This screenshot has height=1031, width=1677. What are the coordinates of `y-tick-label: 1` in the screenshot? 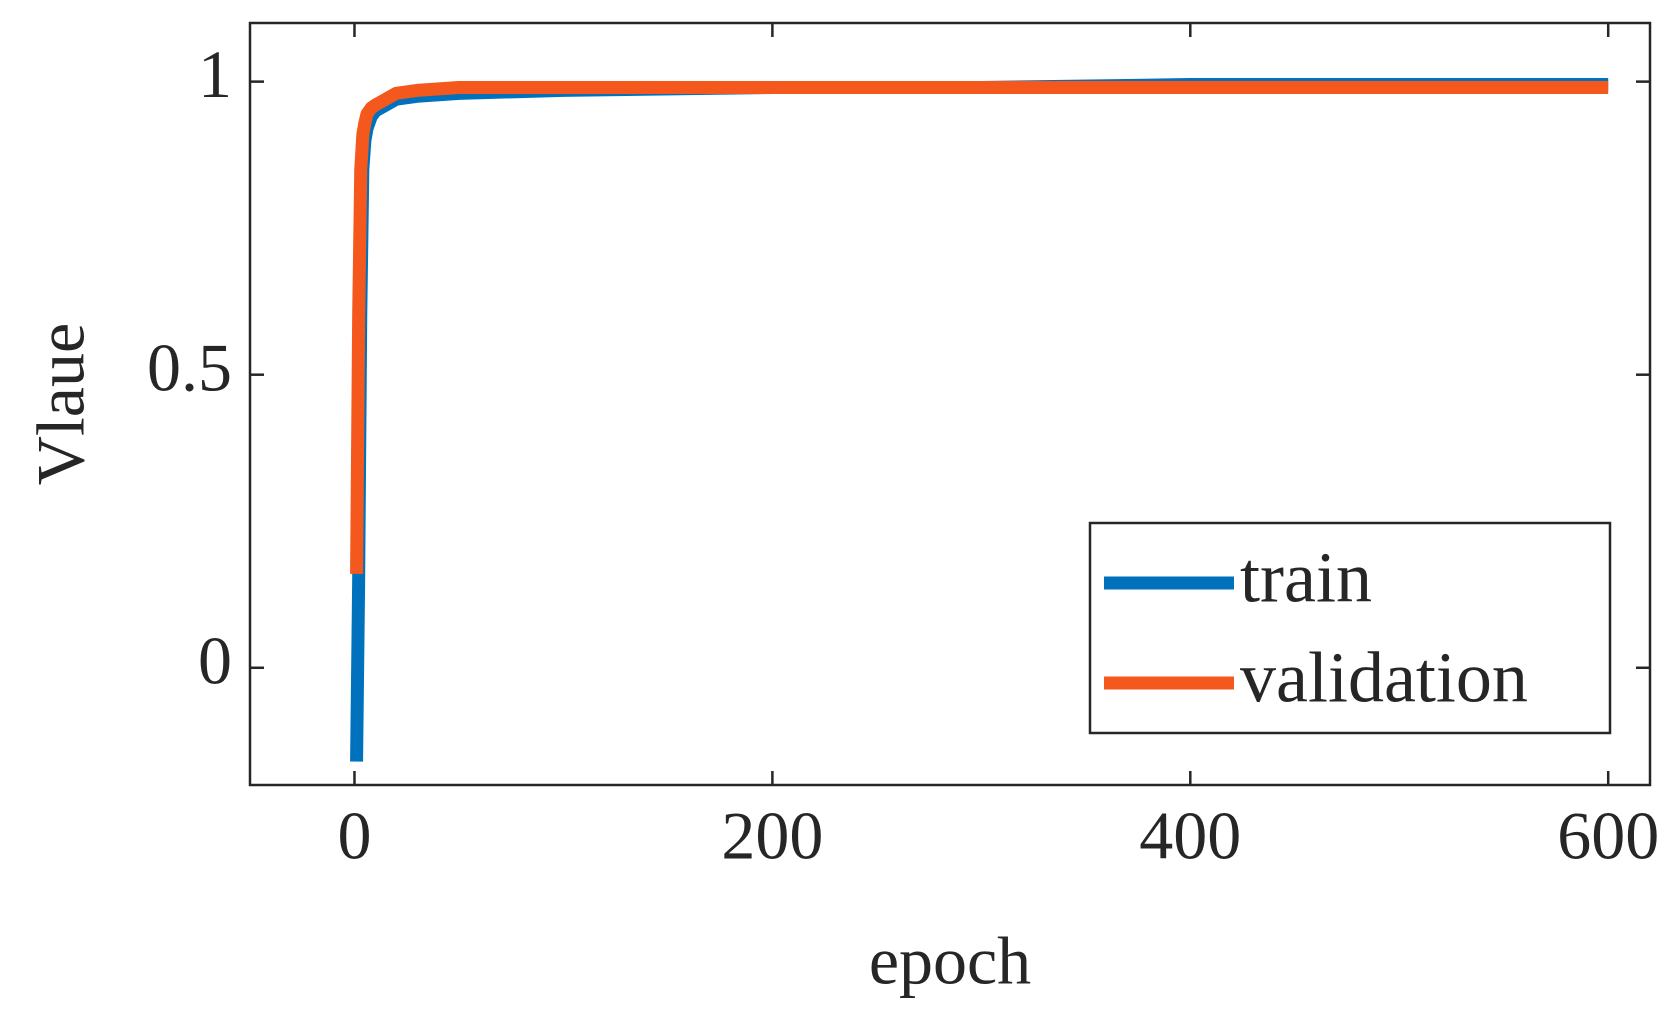 It's located at (215, 74).